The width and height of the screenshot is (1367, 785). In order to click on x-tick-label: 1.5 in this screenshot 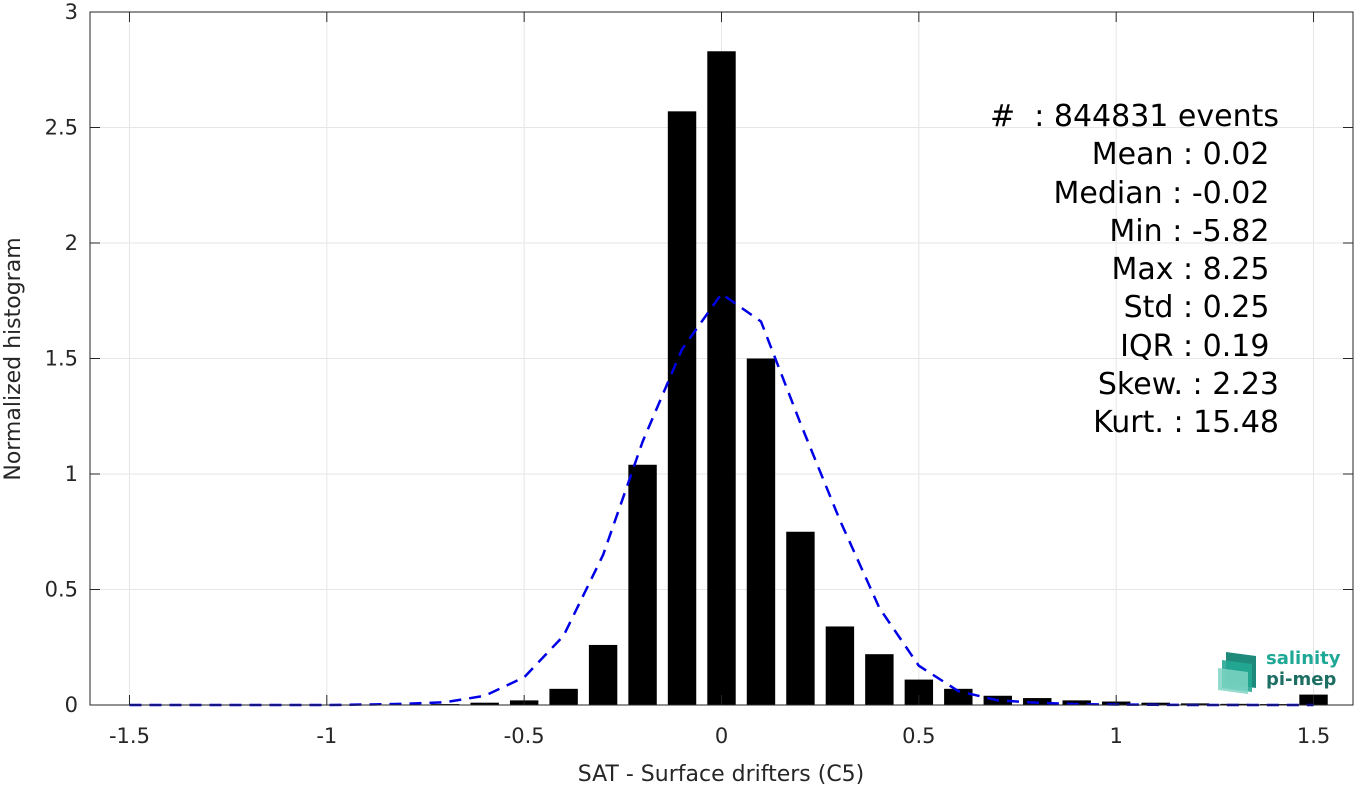, I will do `click(1313, 736)`.